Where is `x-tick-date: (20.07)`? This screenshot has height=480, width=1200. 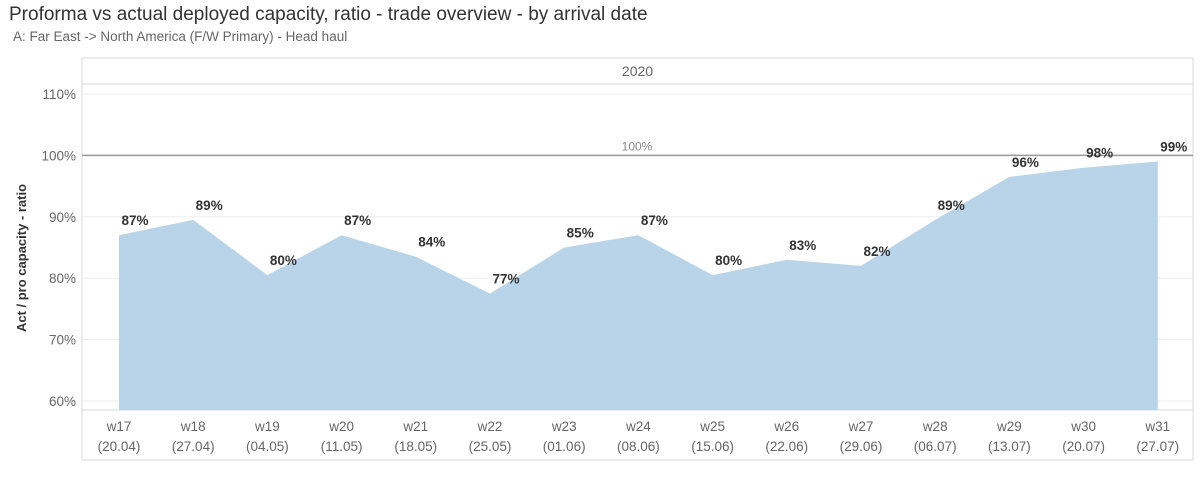 x-tick-date: (20.07) is located at coordinates (1083, 446).